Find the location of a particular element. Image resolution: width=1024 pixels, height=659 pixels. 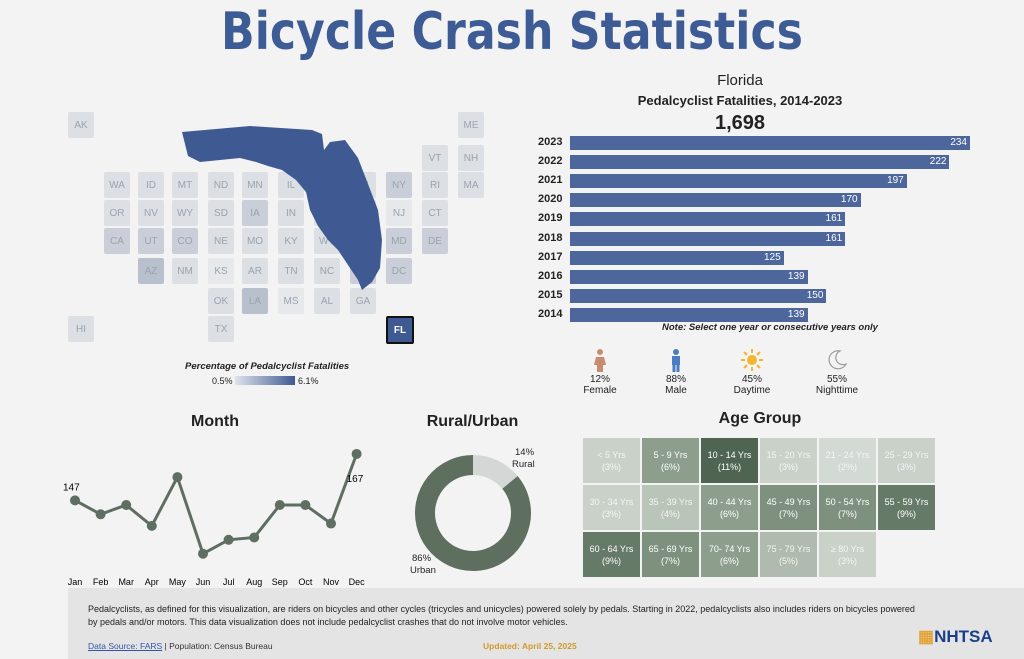

age-cell: 25 - 29 Yrs (3%) is located at coordinates (906, 460).